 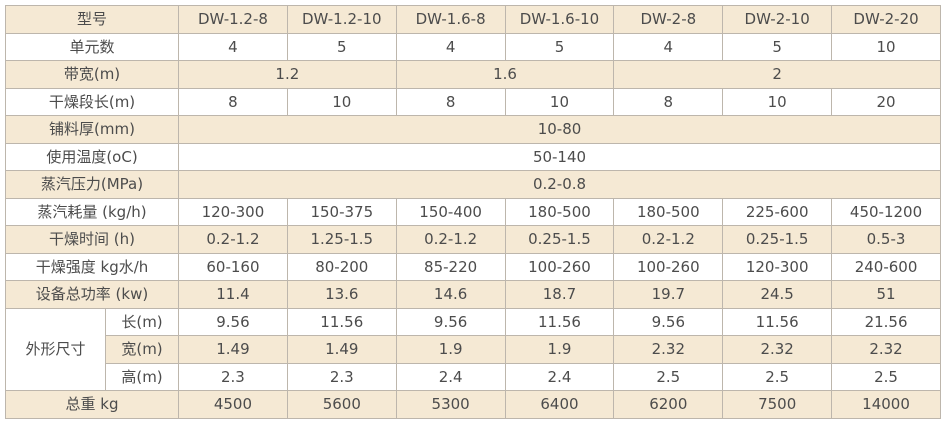 What do you see at coordinates (559, 129) in the screenshot?
I see `value-cell: 10-80` at bounding box center [559, 129].